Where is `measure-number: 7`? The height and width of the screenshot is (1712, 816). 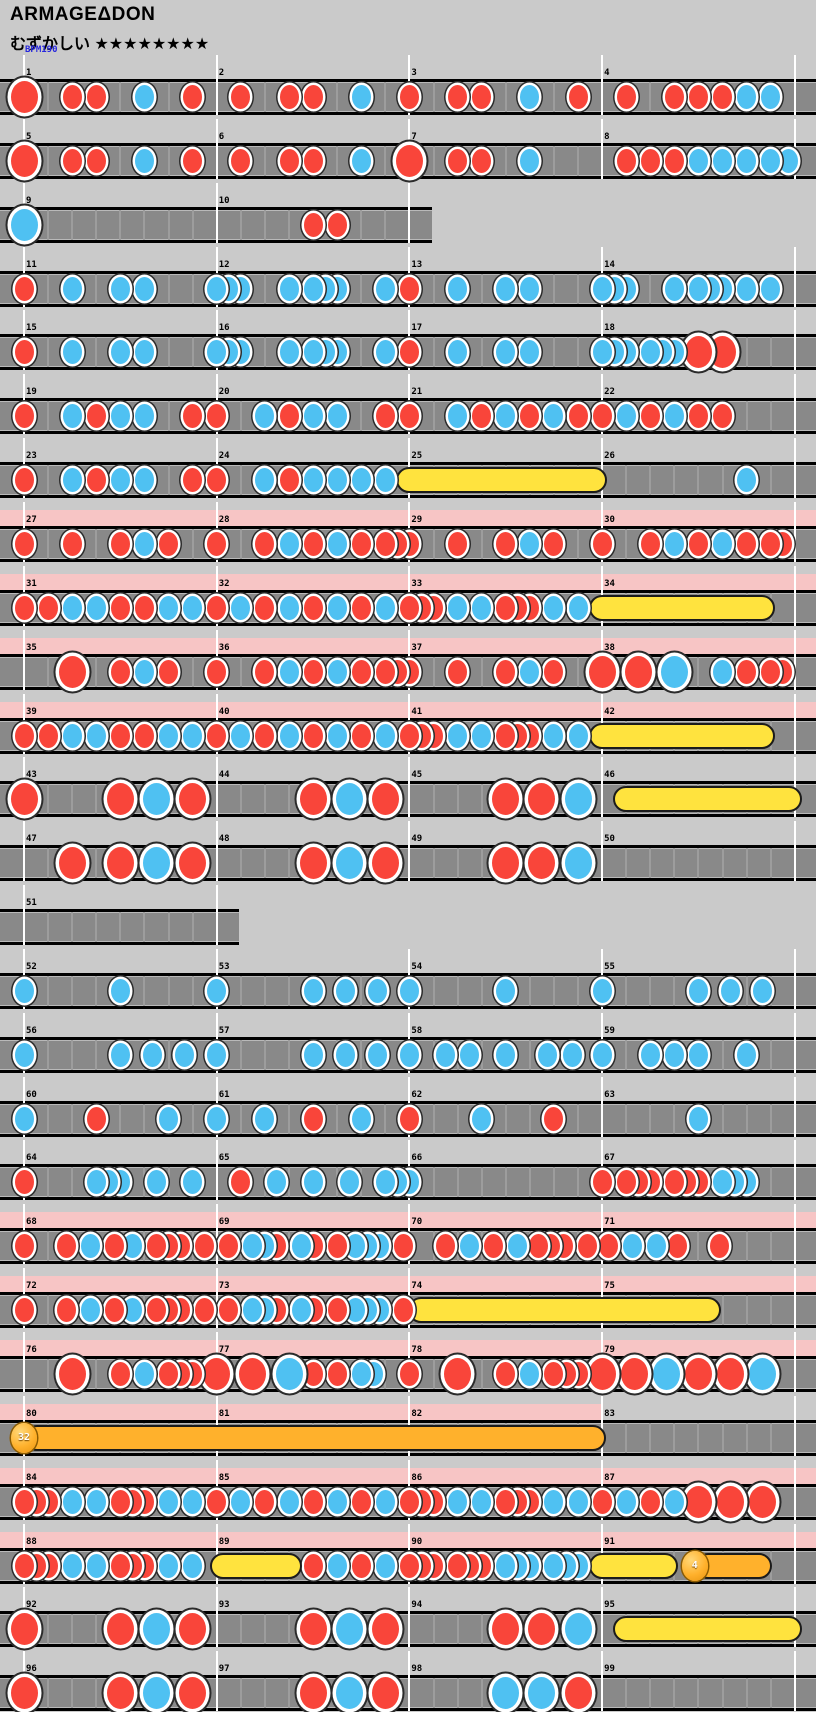
measure-number: 7 is located at coordinates (414, 136).